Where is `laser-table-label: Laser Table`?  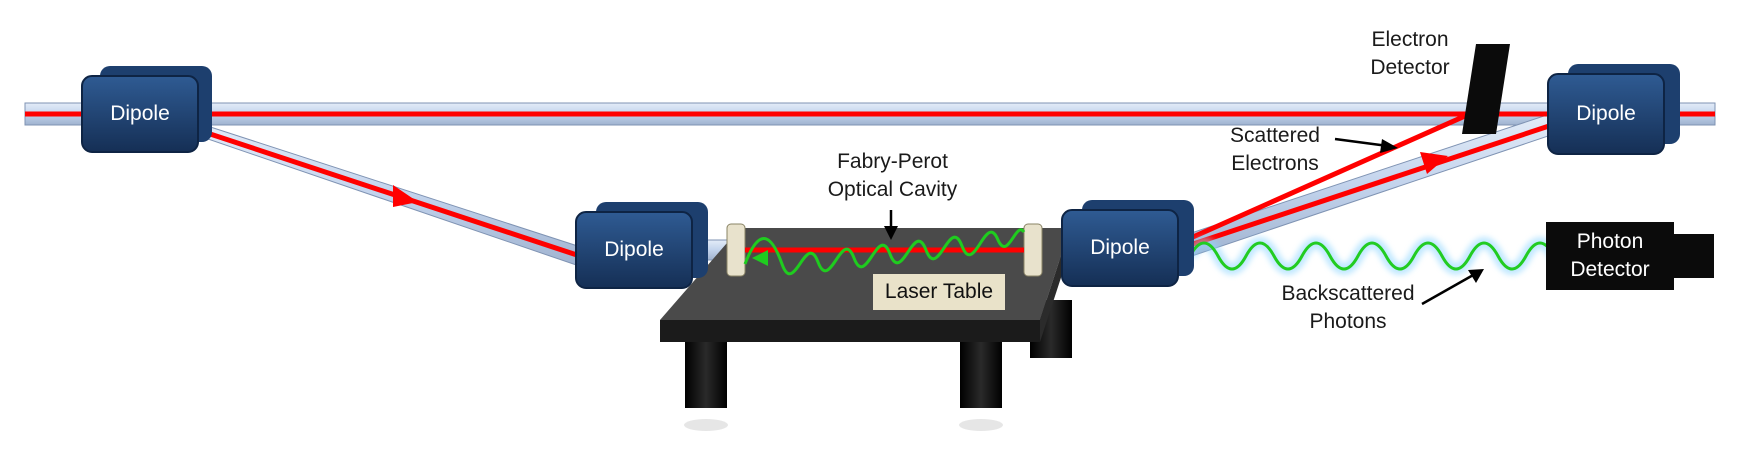
laser-table-label: Laser Table is located at coordinates (939, 292).